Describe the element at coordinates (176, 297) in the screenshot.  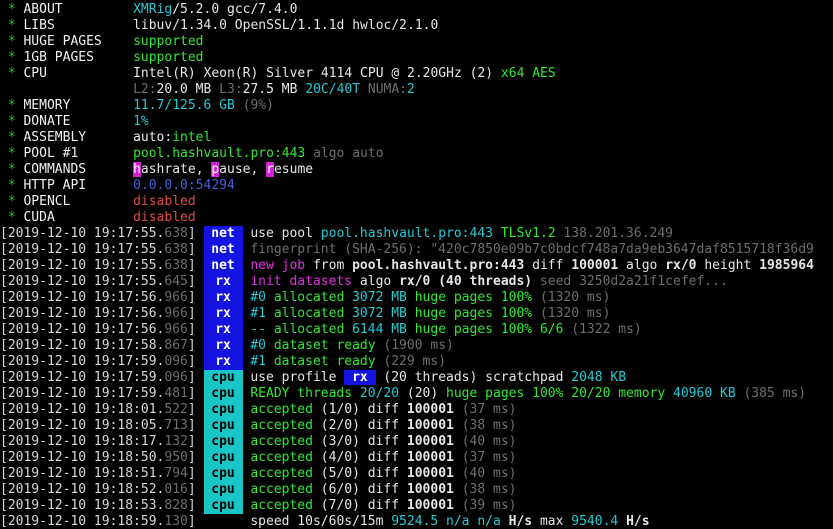
I see `log-timestamp-ms: 966` at that location.